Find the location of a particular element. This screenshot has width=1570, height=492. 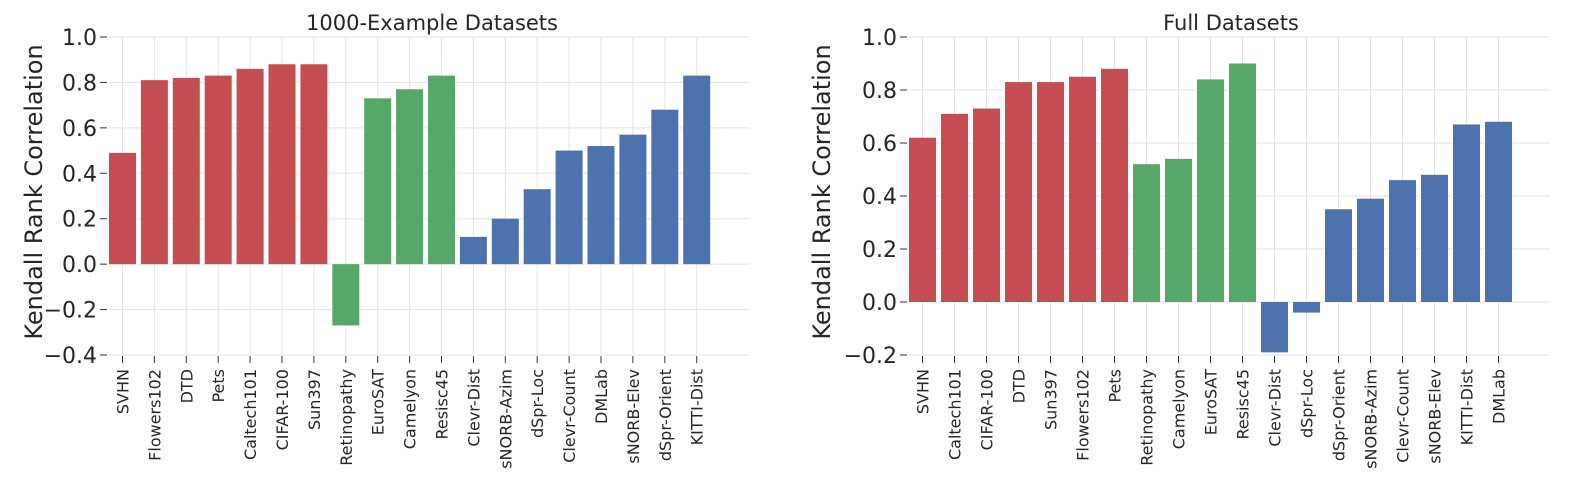

y-tick-label: −0.4 is located at coordinates (70, 356).